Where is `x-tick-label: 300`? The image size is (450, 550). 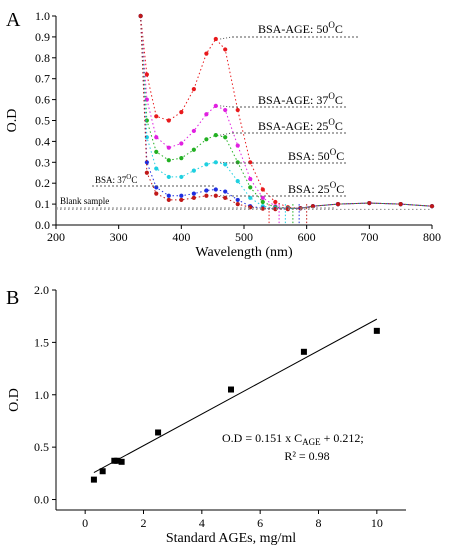 x-tick-label: 300 is located at coordinates (119, 237).